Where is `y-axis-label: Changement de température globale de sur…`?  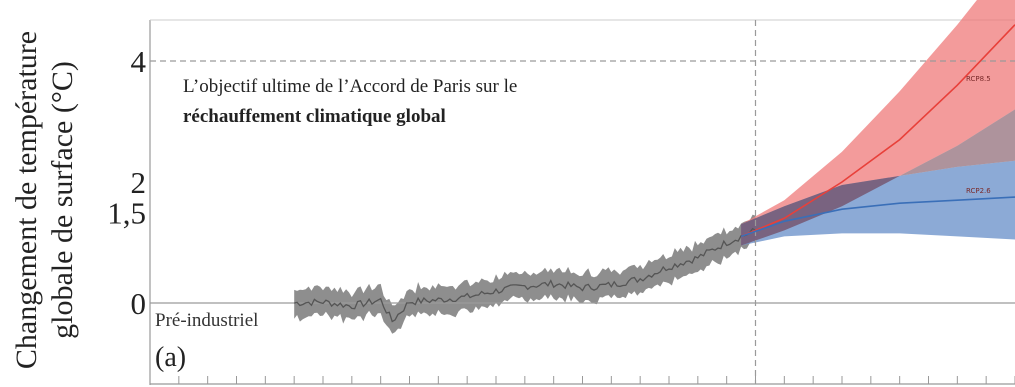 y-axis-label: Changement de température globale de sur… is located at coordinates (44, 200).